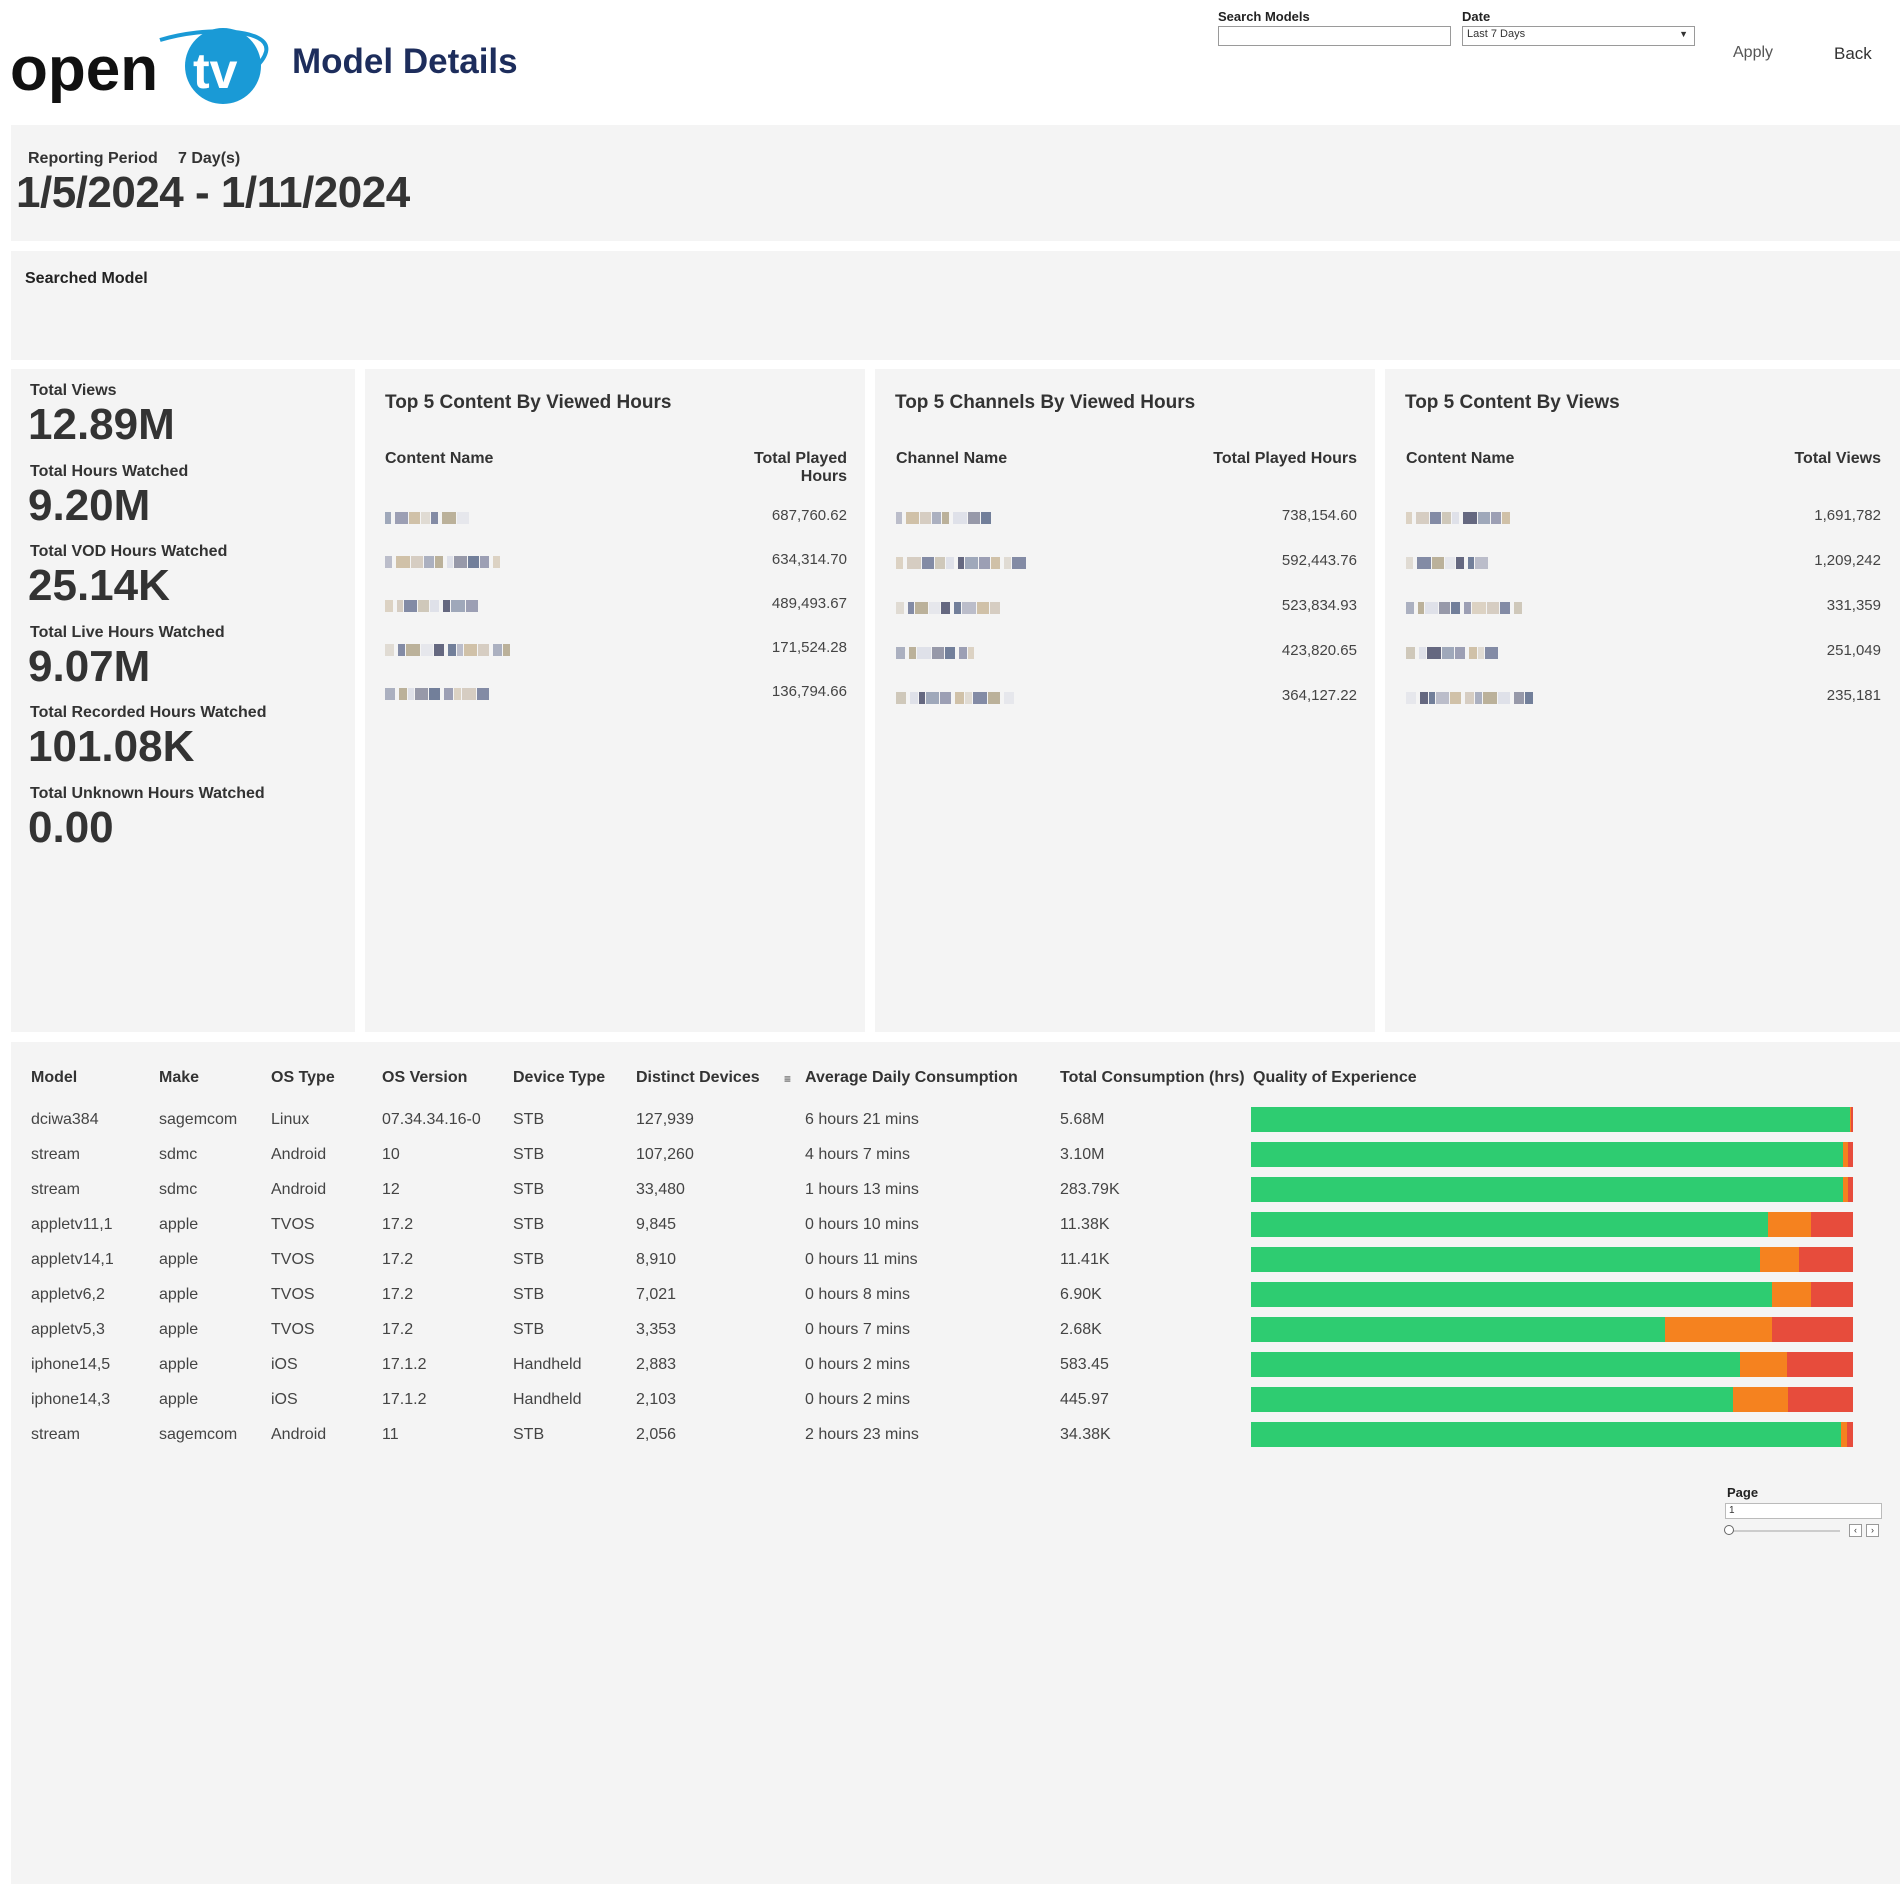  I want to click on kpi-value: 101.08K, so click(111, 746).